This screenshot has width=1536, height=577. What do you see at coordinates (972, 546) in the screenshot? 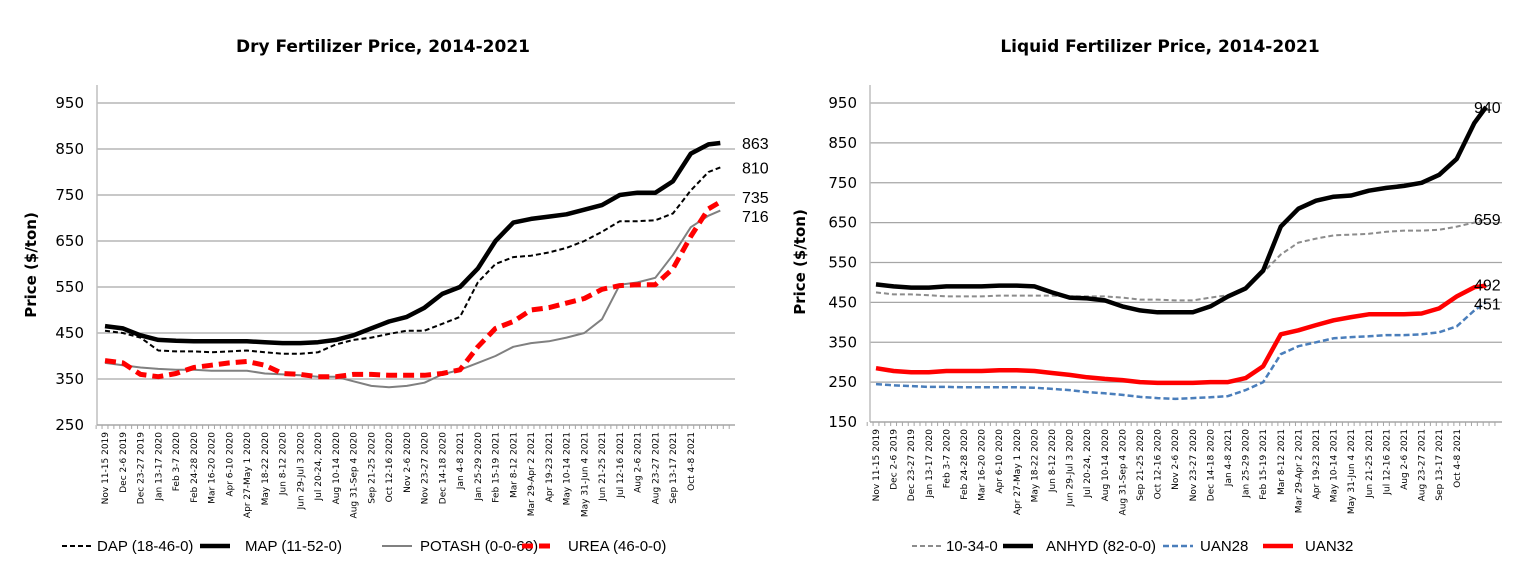
I see `legend-label: 10-34-0` at bounding box center [972, 546].